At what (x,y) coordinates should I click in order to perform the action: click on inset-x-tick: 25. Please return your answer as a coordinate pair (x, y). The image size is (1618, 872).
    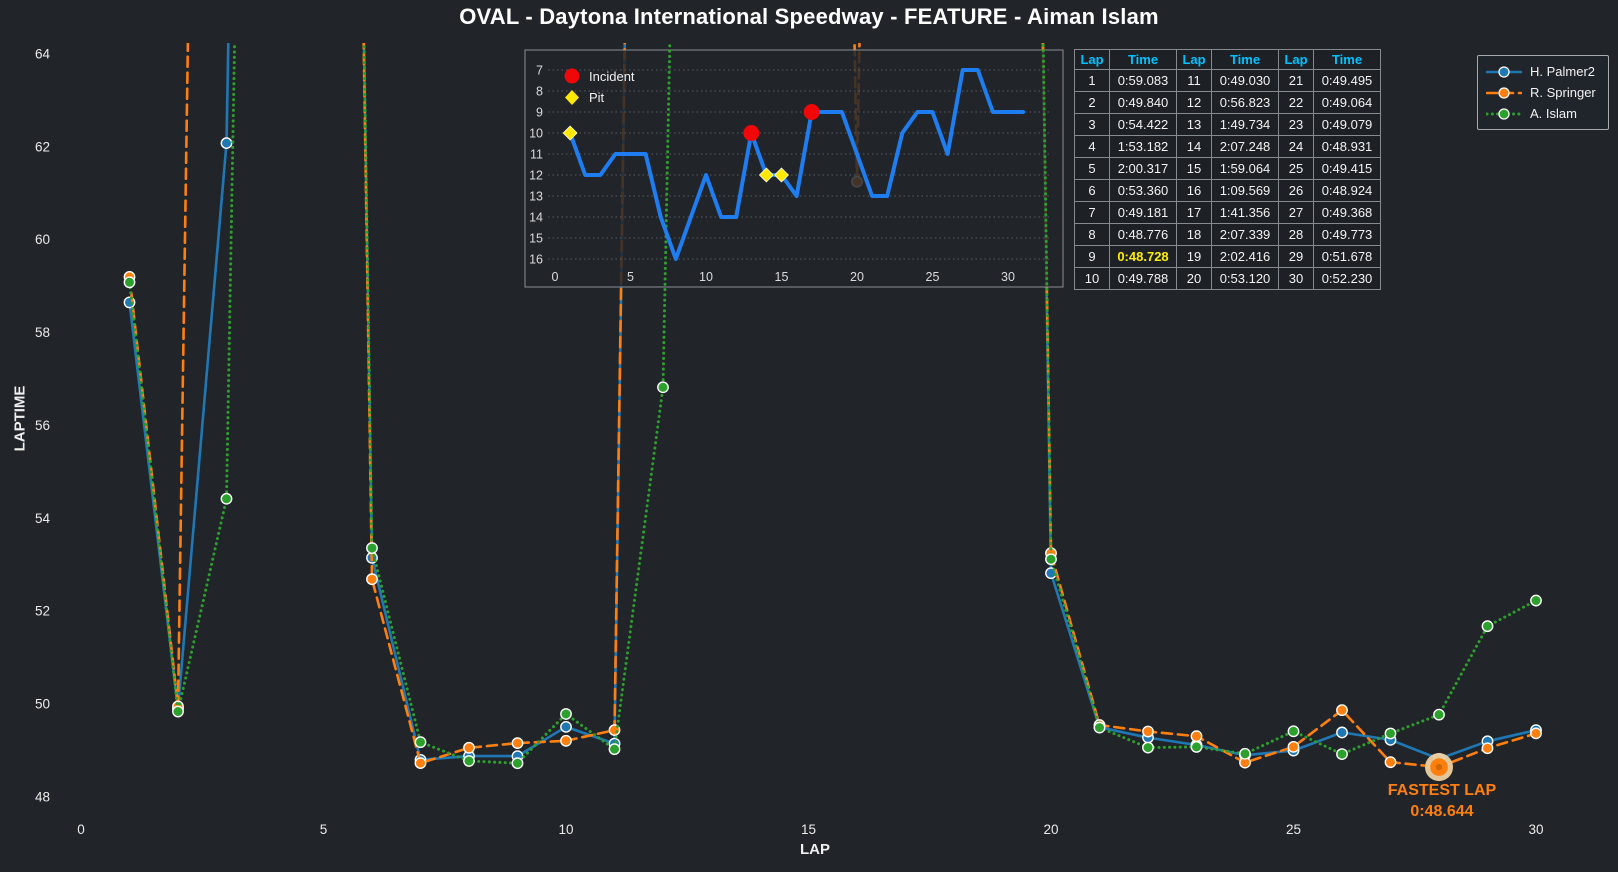
    Looking at the image, I should click on (933, 277).